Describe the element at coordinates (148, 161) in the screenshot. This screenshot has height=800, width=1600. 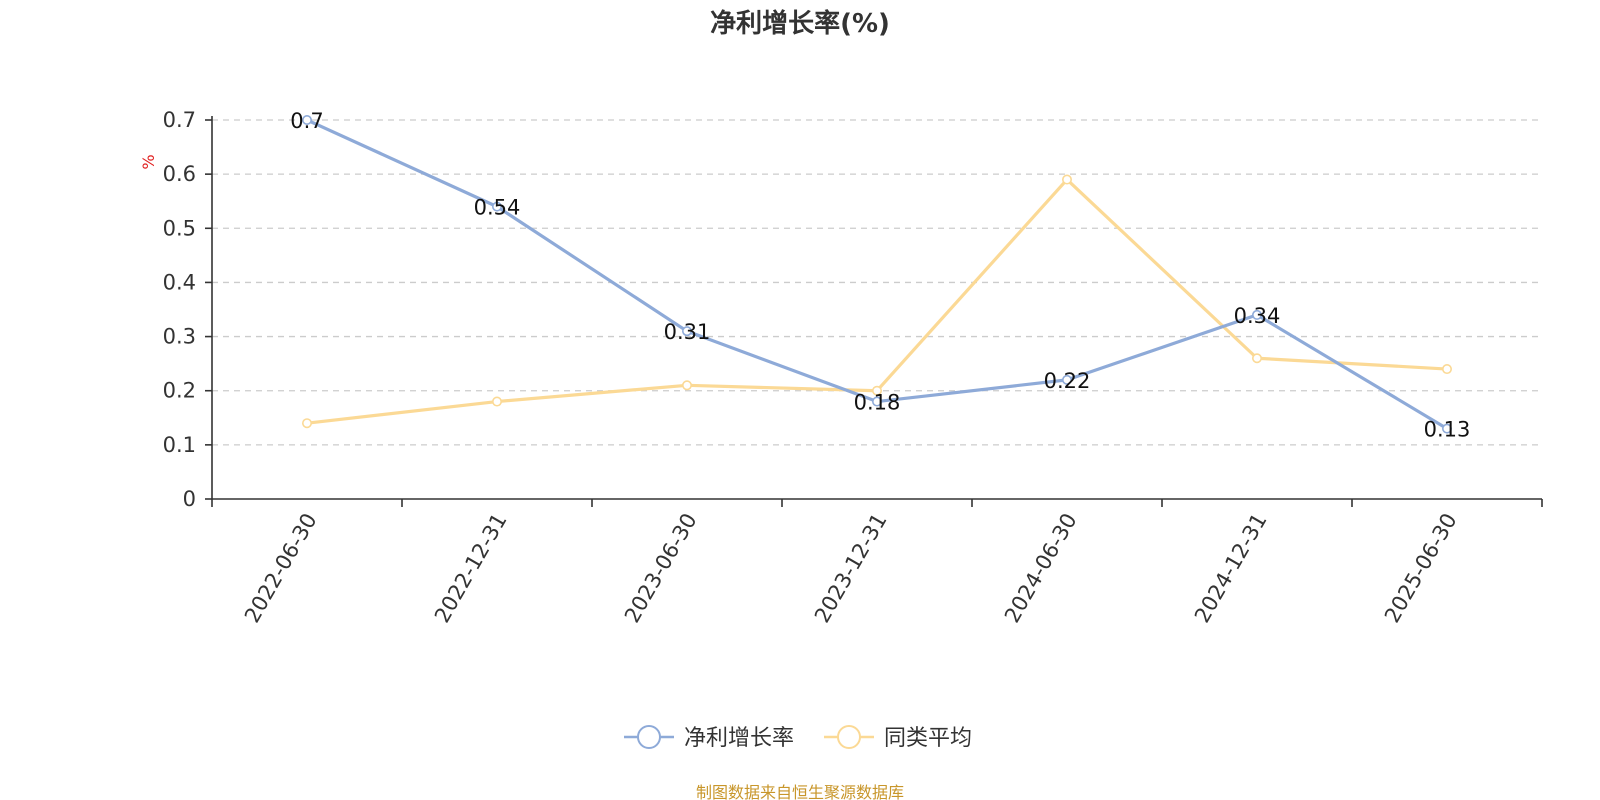
I see `y-axis-label: %` at that location.